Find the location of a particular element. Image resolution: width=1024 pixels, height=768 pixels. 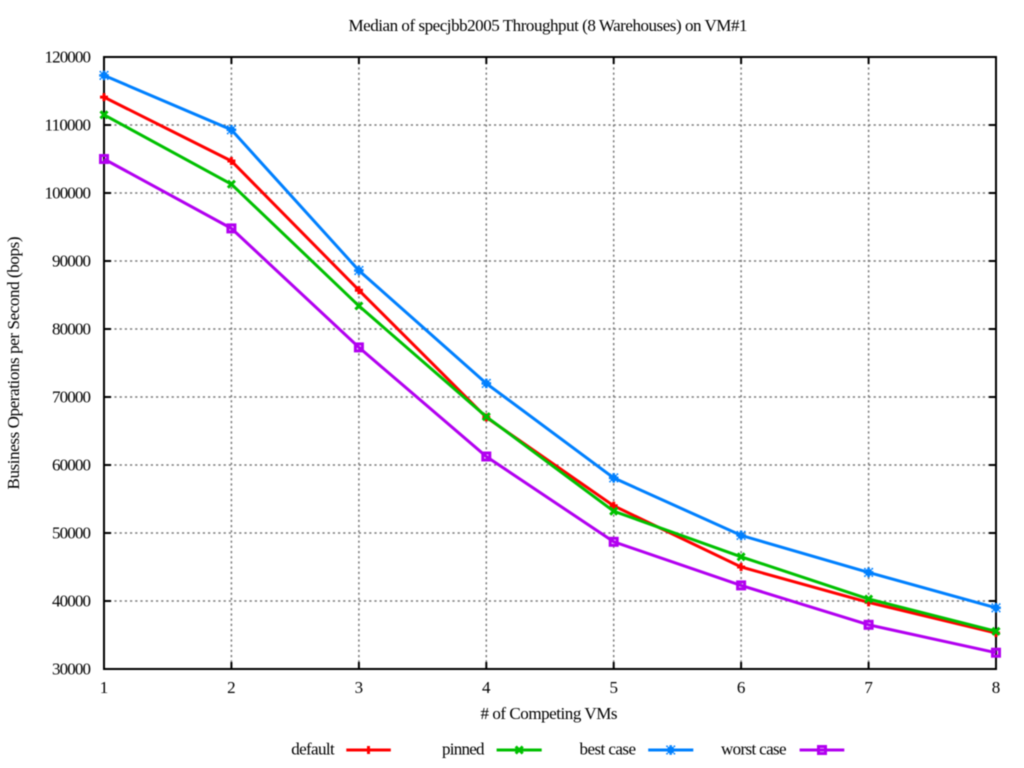

svg-text: 40000 is located at coordinates (71, 601).